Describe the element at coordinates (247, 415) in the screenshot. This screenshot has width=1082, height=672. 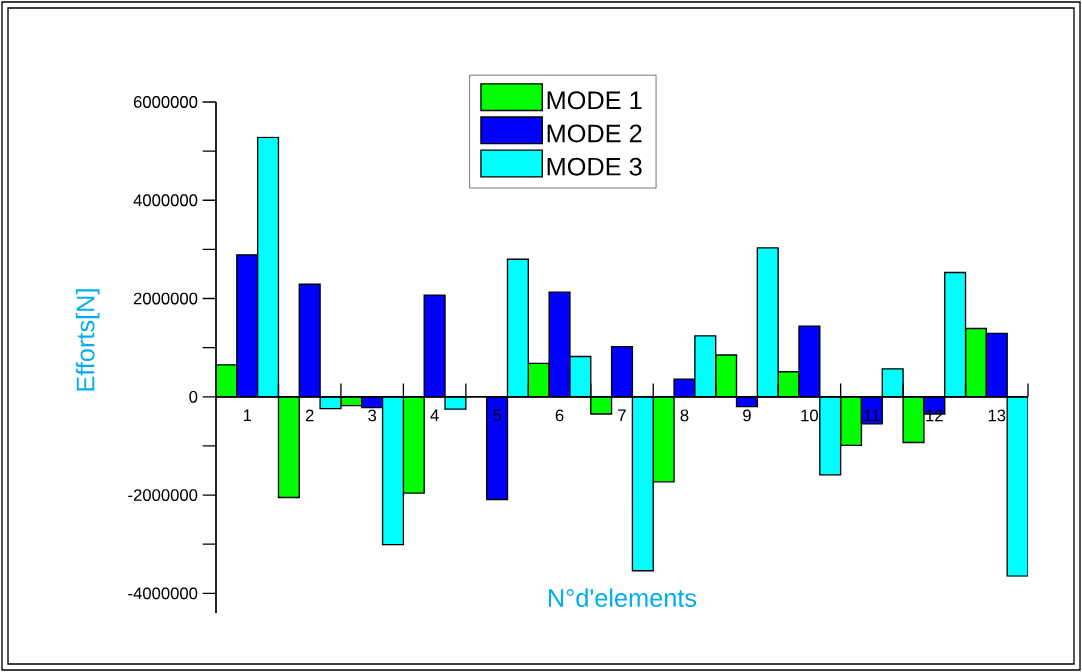
I see `x-tick-label: 1` at that location.